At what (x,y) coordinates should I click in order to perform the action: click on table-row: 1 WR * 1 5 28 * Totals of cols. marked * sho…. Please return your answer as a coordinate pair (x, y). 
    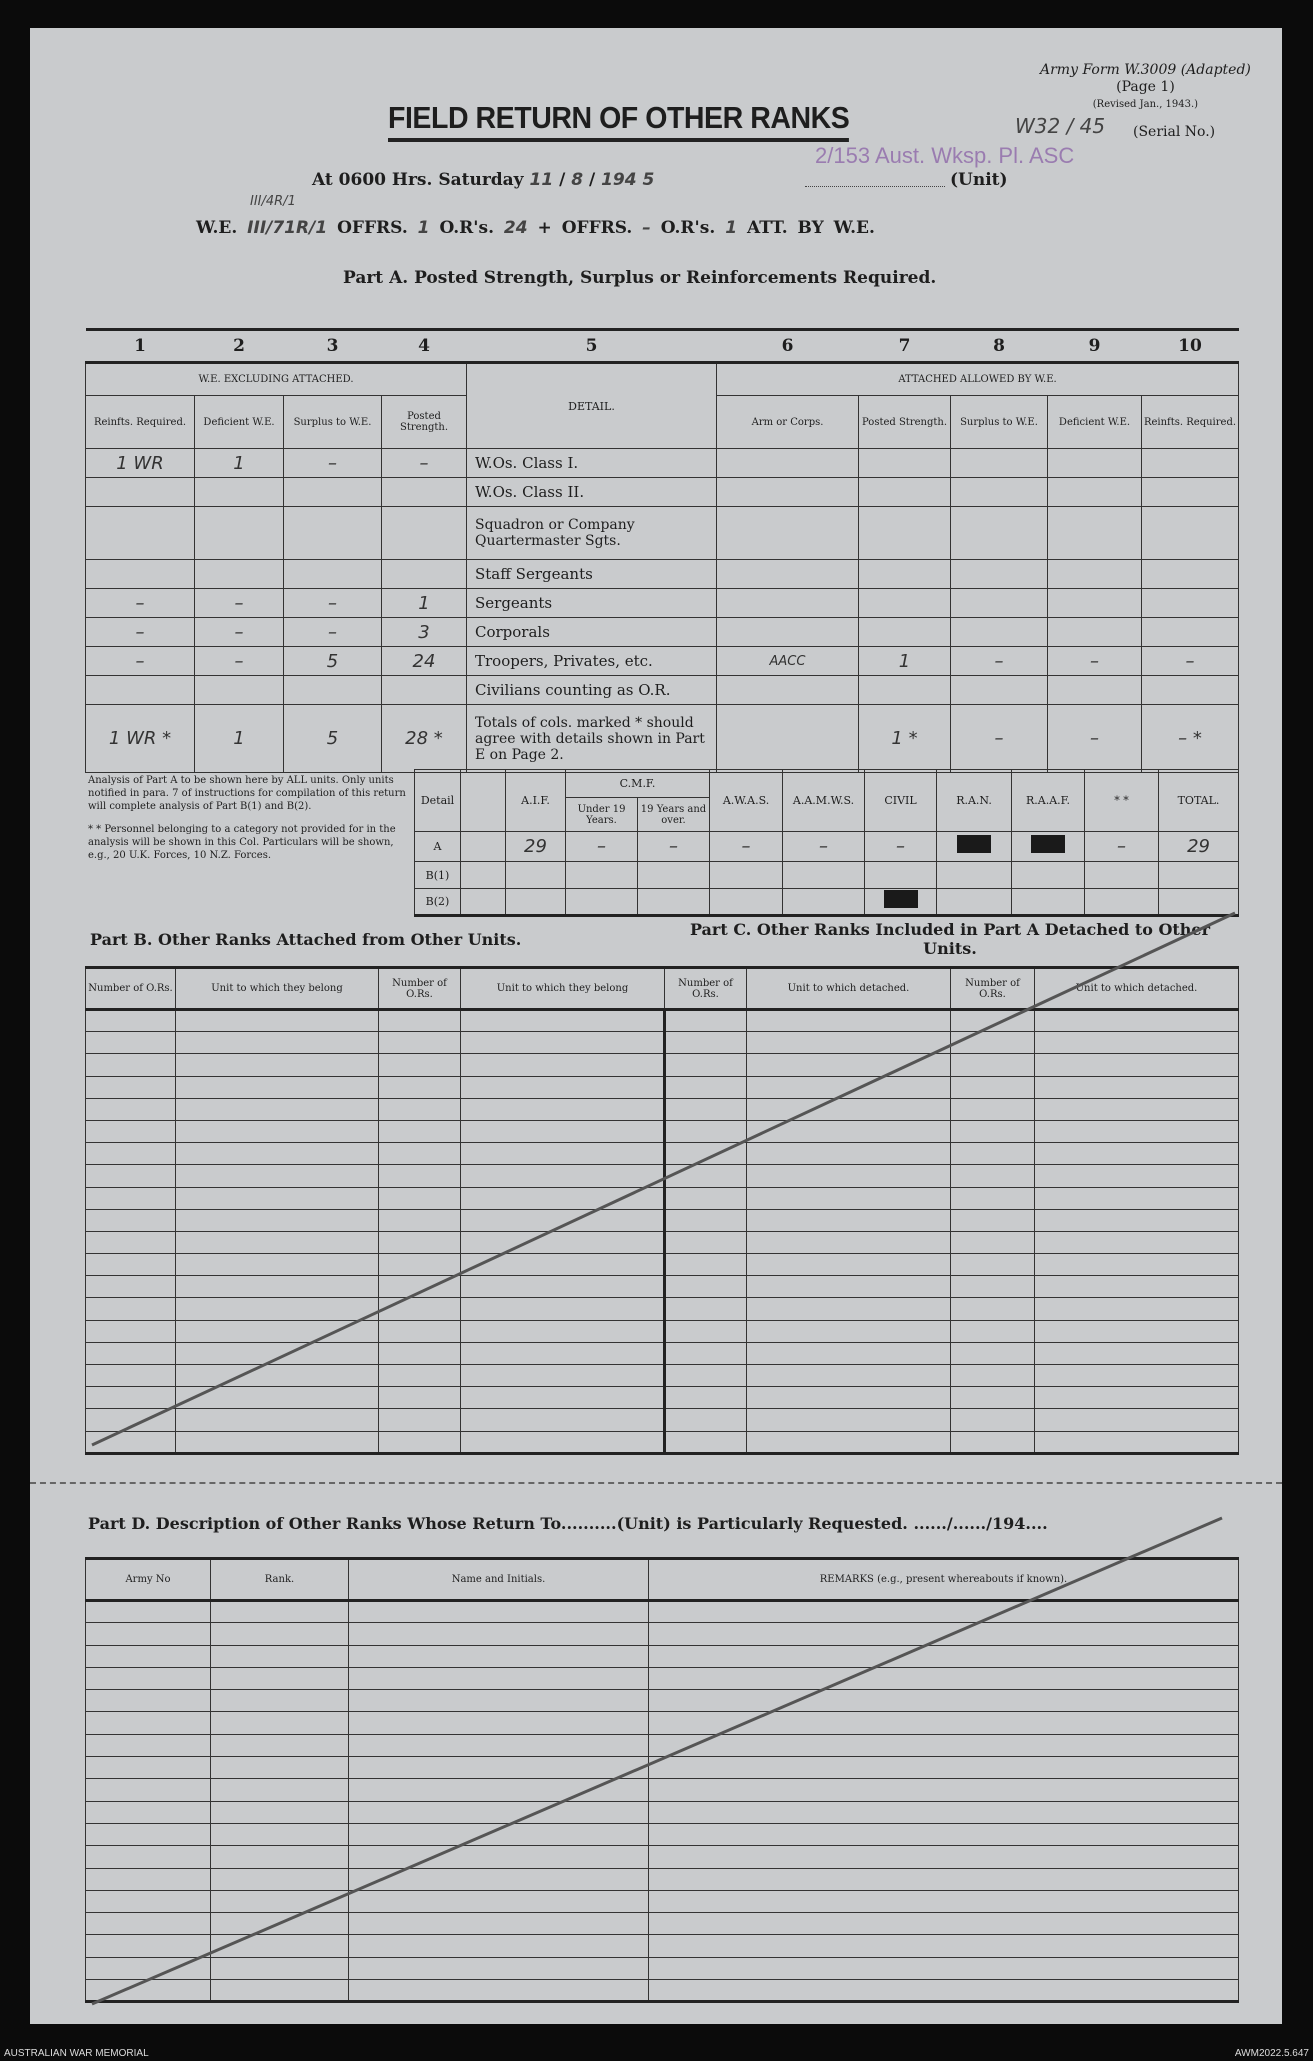
    Looking at the image, I should click on (662, 738).